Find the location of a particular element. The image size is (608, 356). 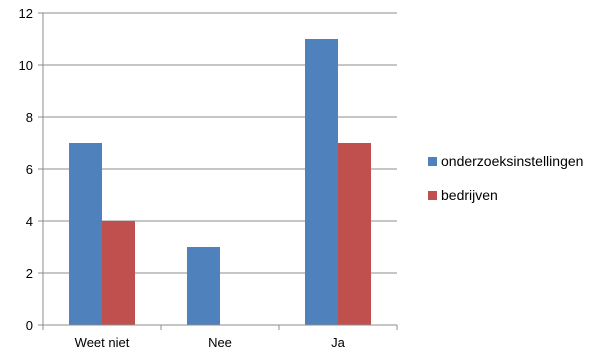

legend: onderzoeksinstellingen bedrijven is located at coordinates (505, 186).